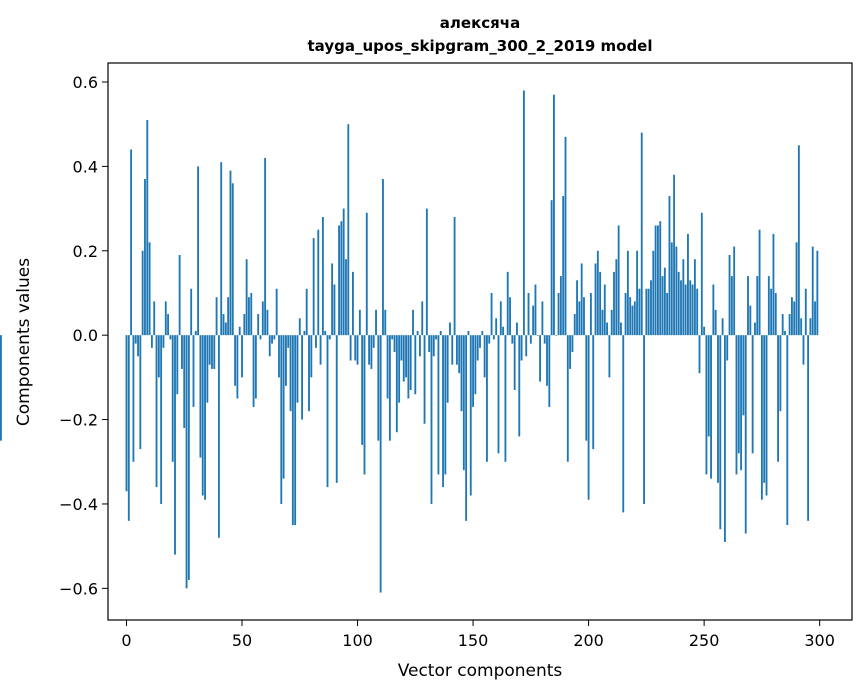 The height and width of the screenshot is (696, 867). What do you see at coordinates (78, 420) in the screenshot?
I see `y-tick-label: −0.2` at bounding box center [78, 420].